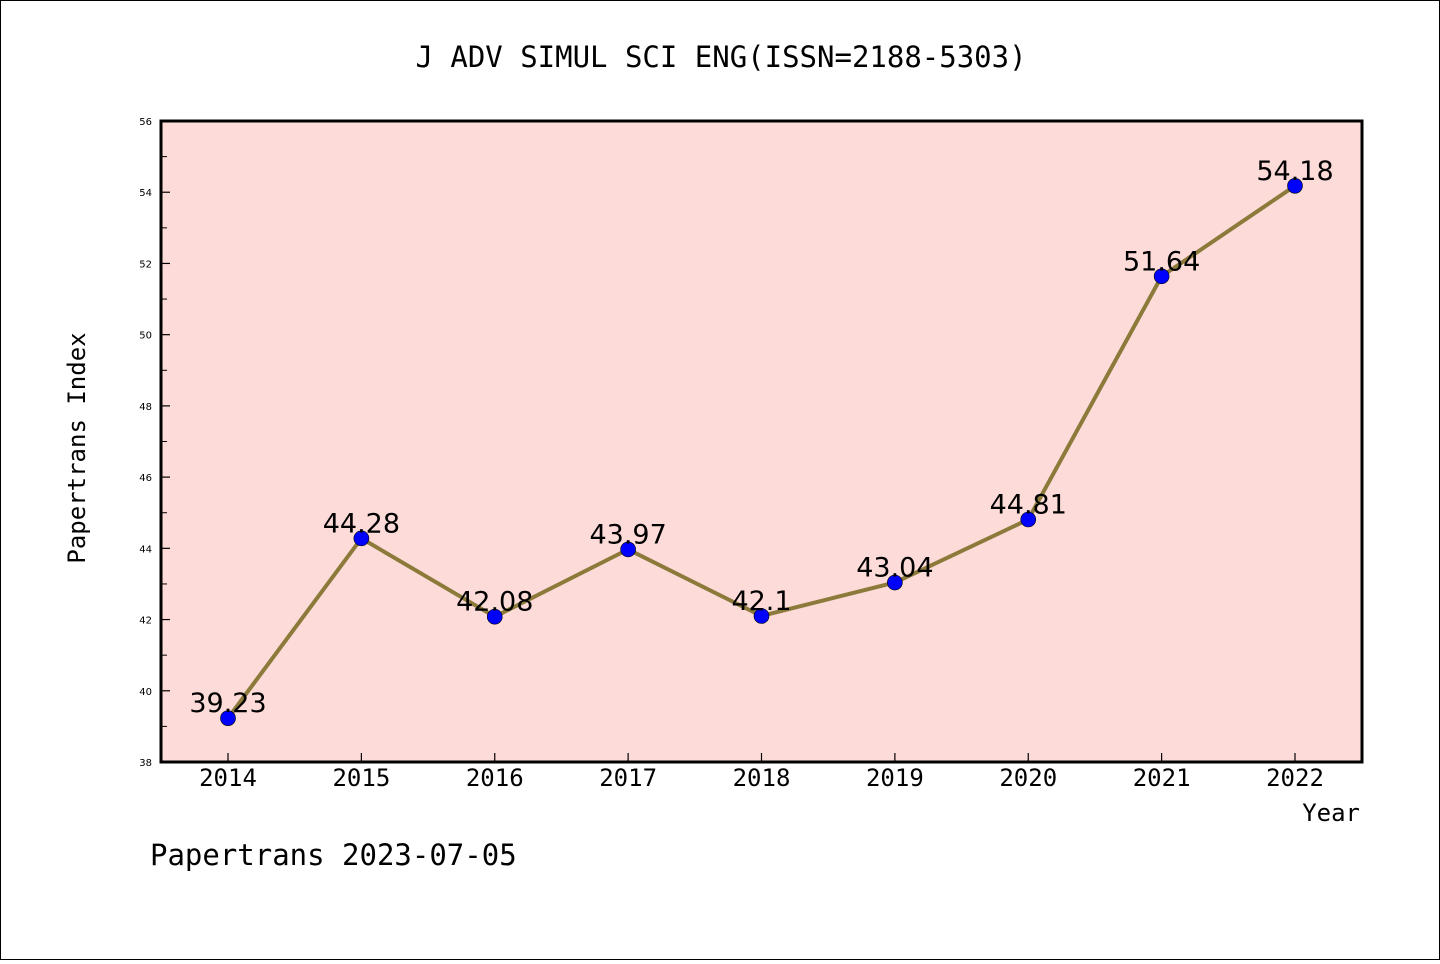  I want to click on x-tick-label: 2015, so click(361, 778).